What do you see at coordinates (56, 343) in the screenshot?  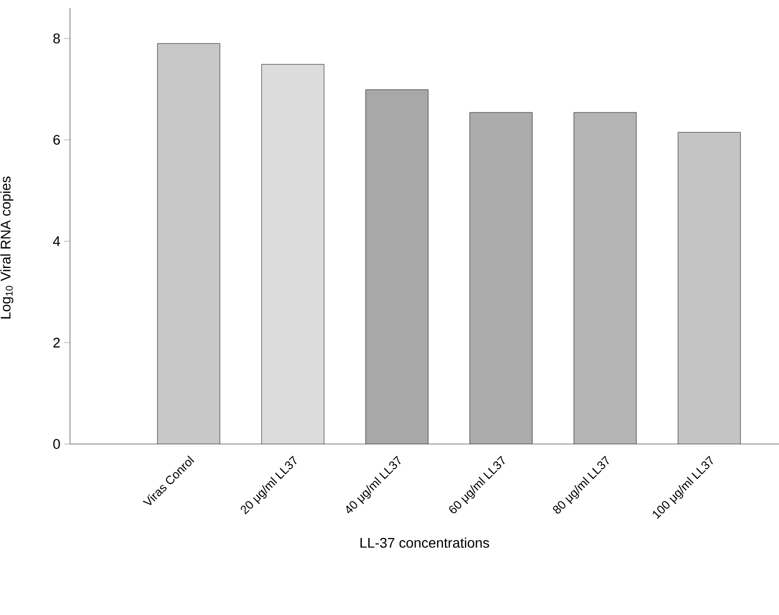 I see `y-tick-label: 2` at bounding box center [56, 343].